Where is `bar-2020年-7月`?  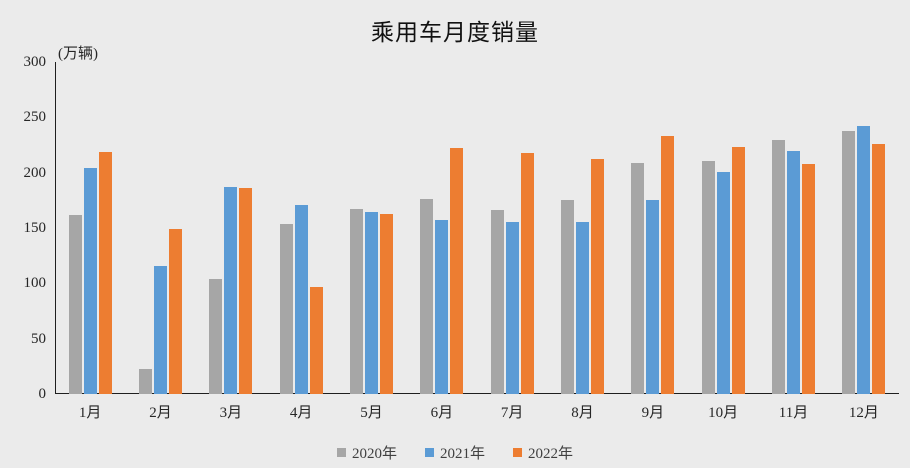 bar-2020年-7月 is located at coordinates (497, 301).